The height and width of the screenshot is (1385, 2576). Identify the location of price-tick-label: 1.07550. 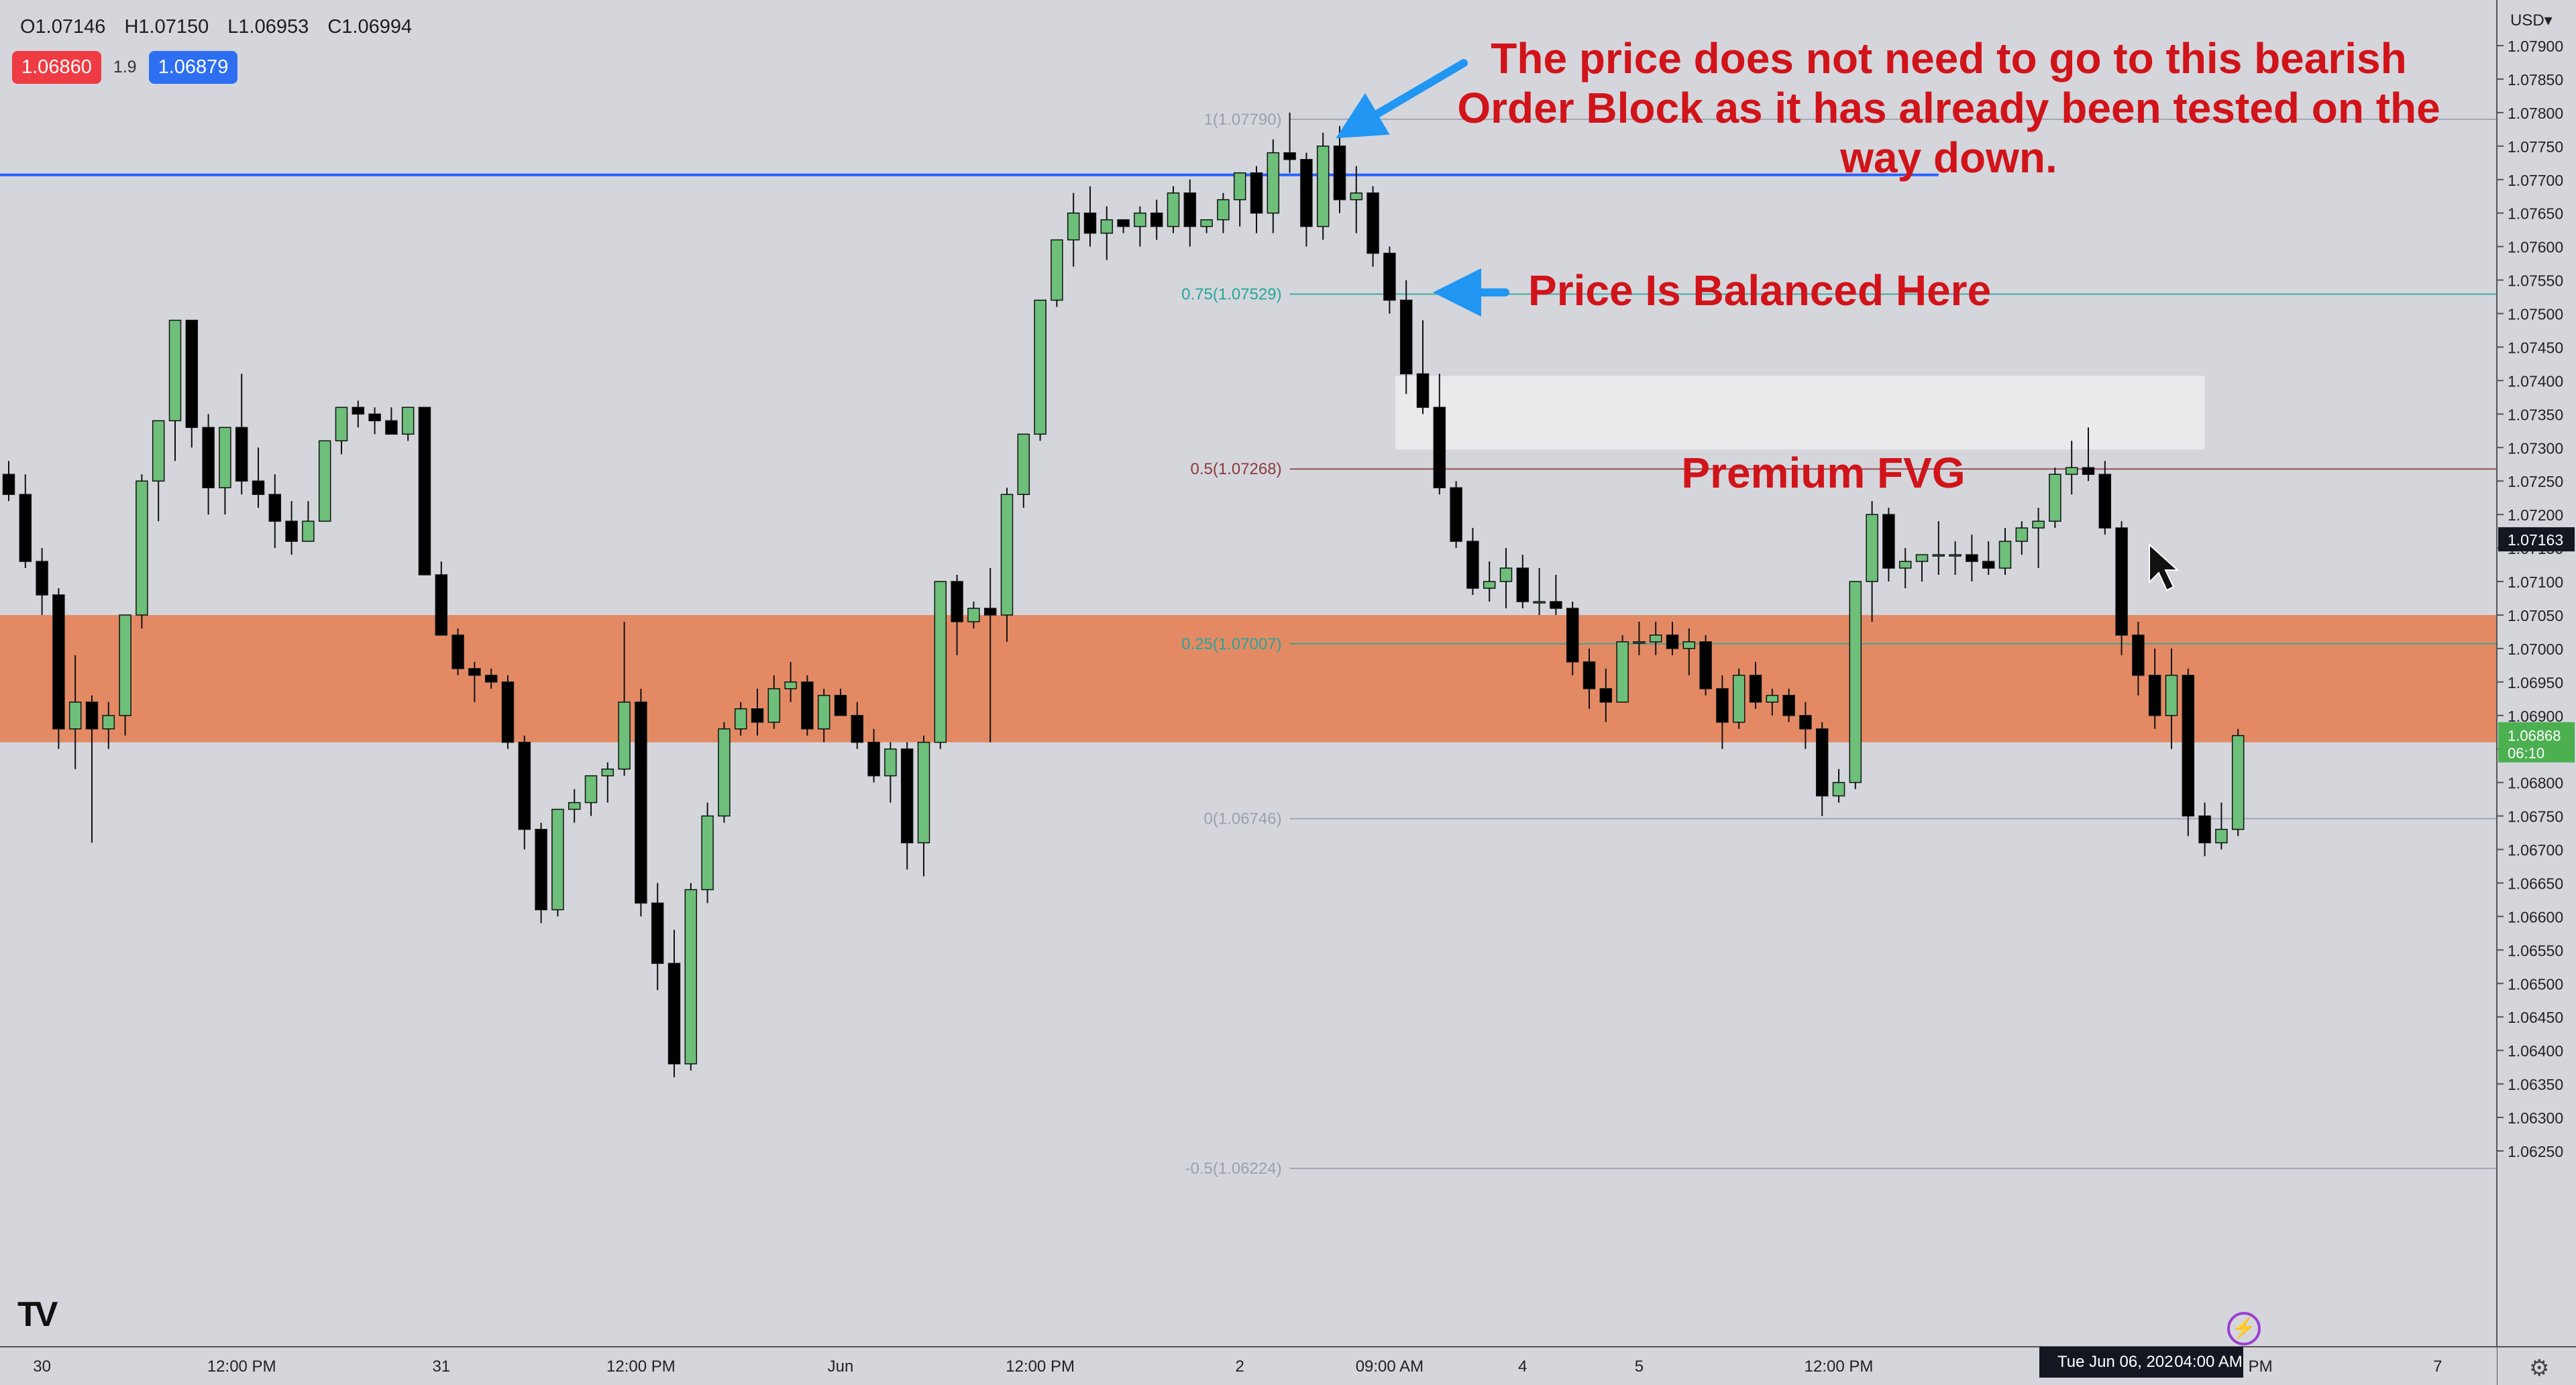
(2535, 281).